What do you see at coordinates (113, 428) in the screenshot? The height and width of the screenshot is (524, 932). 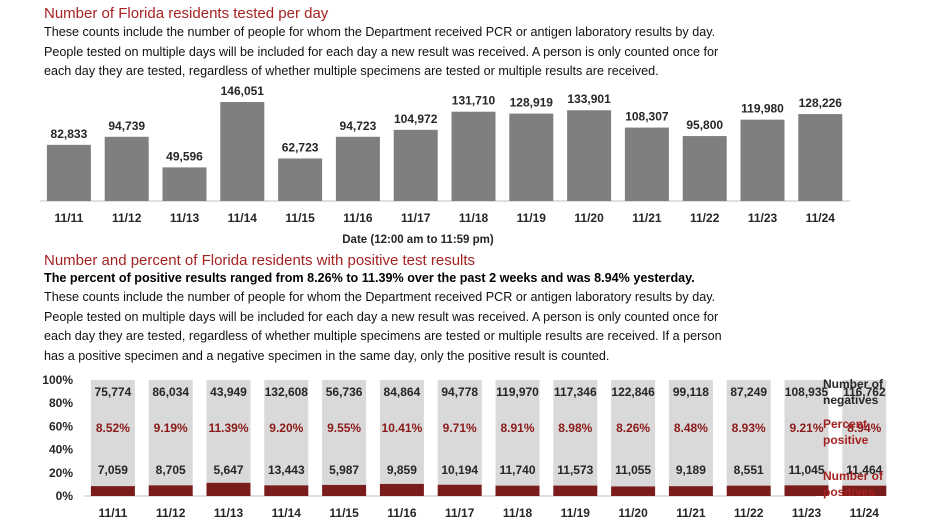 I see `percent-label: 8.52%` at bounding box center [113, 428].